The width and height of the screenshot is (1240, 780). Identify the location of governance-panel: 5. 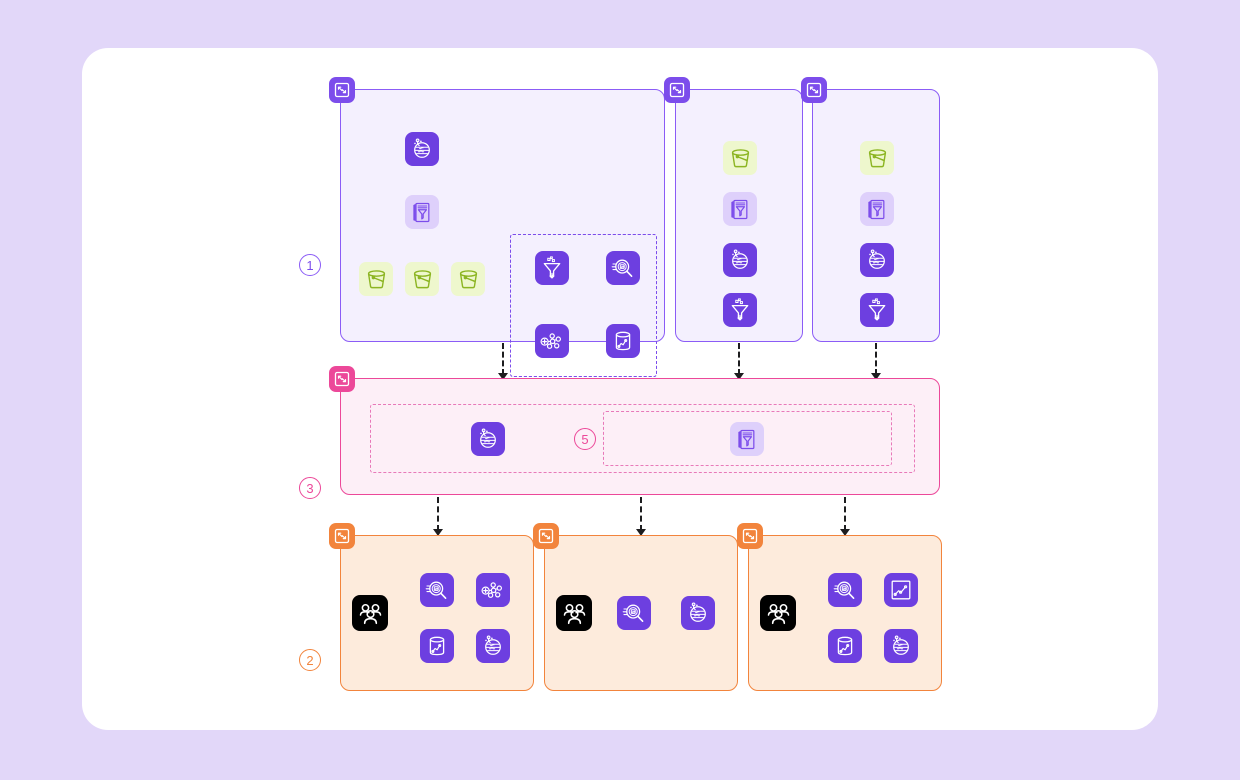
(634, 430).